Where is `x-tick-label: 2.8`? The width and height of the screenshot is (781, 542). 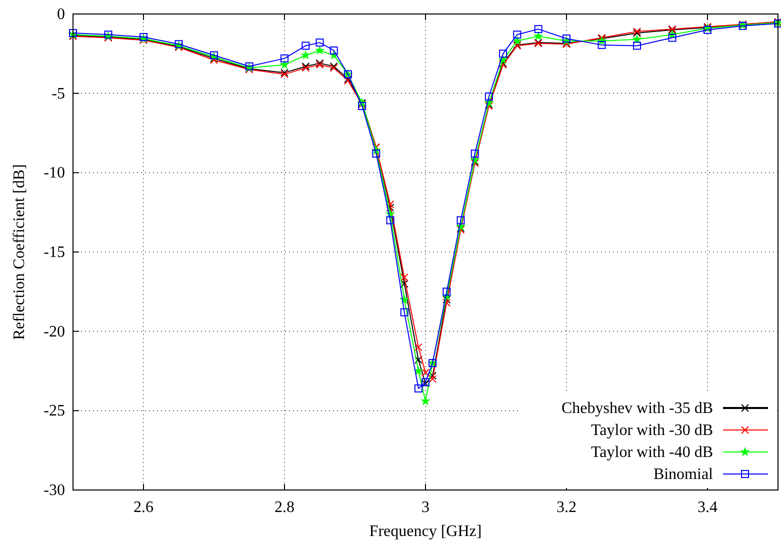 x-tick-label: 2.8 is located at coordinates (284, 507).